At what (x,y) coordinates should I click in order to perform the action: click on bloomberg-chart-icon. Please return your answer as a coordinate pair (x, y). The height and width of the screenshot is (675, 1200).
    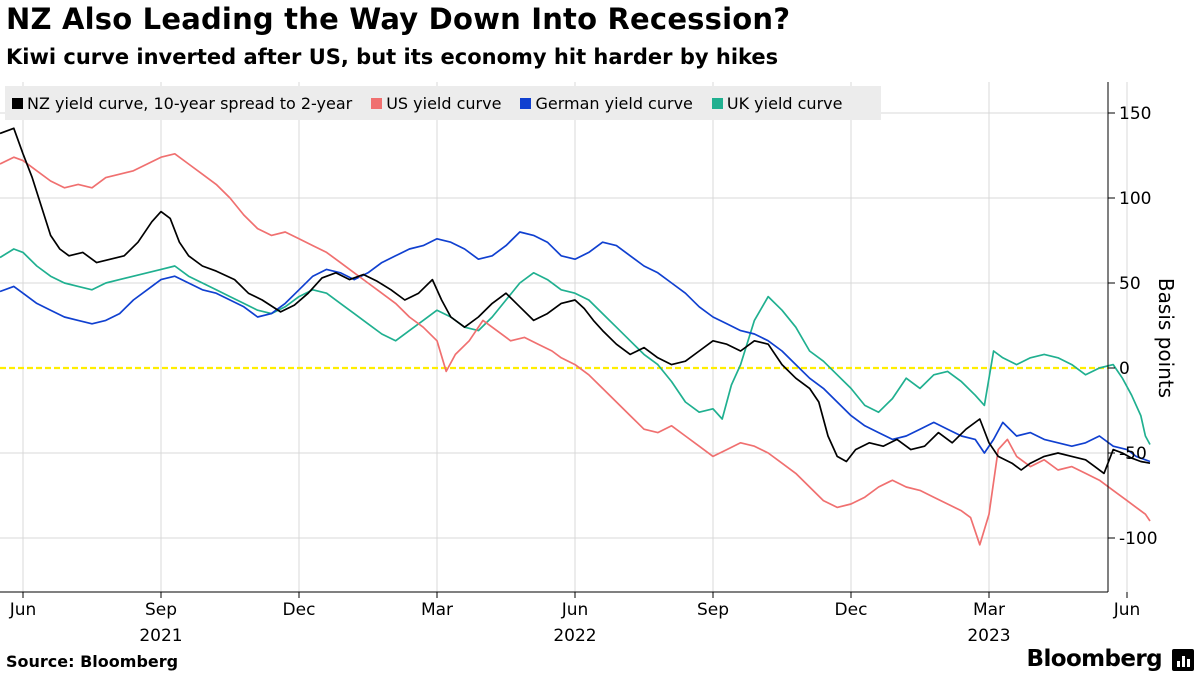
    Looking at the image, I should click on (1183, 660).